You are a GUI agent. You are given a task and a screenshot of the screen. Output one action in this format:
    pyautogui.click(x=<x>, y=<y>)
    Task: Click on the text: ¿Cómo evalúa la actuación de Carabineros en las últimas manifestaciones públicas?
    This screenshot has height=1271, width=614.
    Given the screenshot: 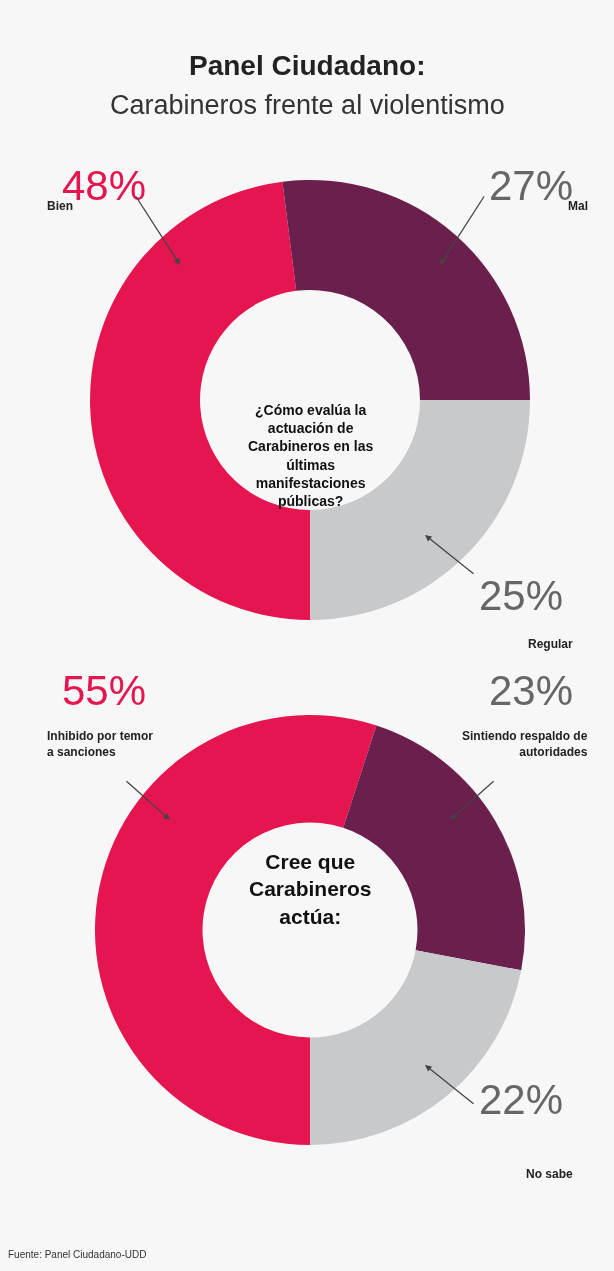 What is the action you would take?
    pyautogui.click(x=311, y=455)
    